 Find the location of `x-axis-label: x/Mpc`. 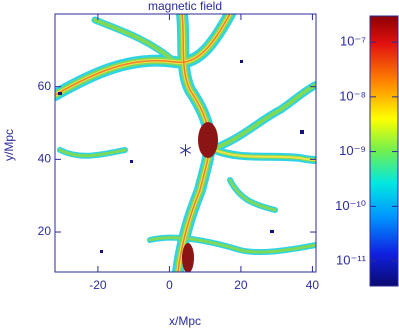

x-axis-label: x/Mpc is located at coordinates (185, 321).